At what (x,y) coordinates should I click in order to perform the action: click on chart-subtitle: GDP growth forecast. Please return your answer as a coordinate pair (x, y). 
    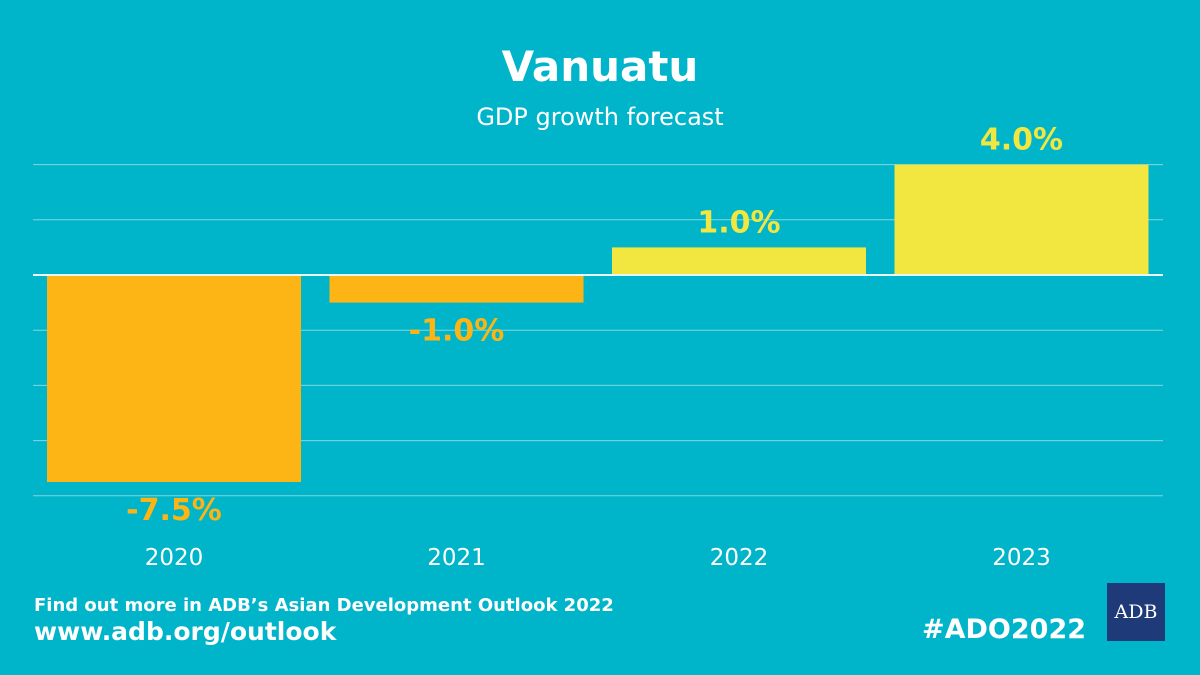
    Looking at the image, I should click on (600, 117).